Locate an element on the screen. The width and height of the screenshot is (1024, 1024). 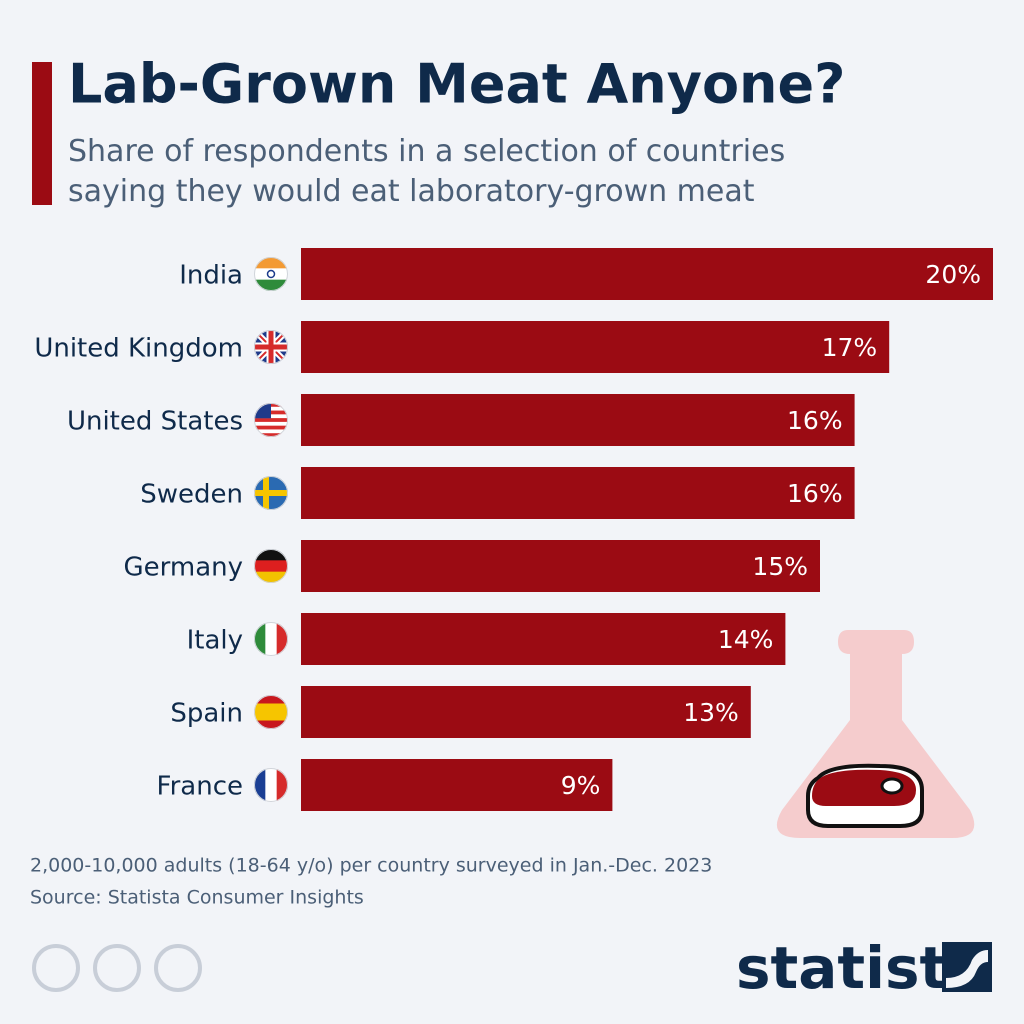
title-accent is located at coordinates (42, 133).